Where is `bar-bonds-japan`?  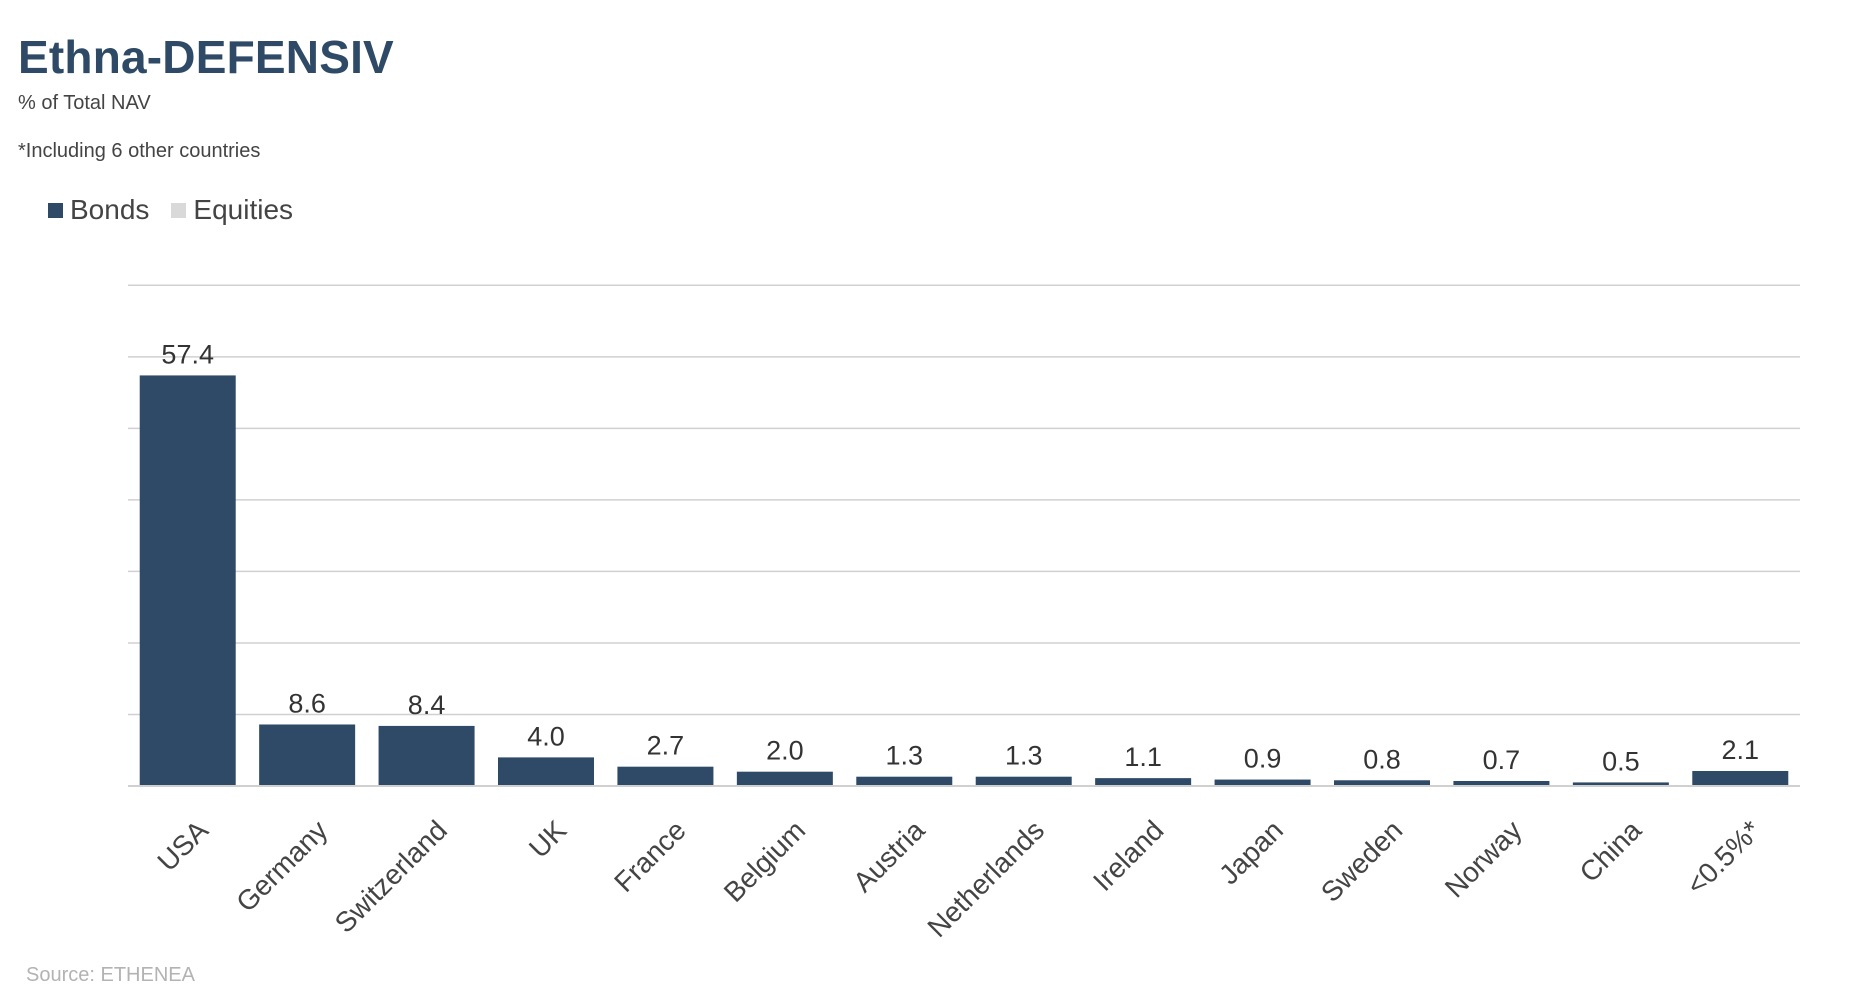
bar-bonds-japan is located at coordinates (1262, 782).